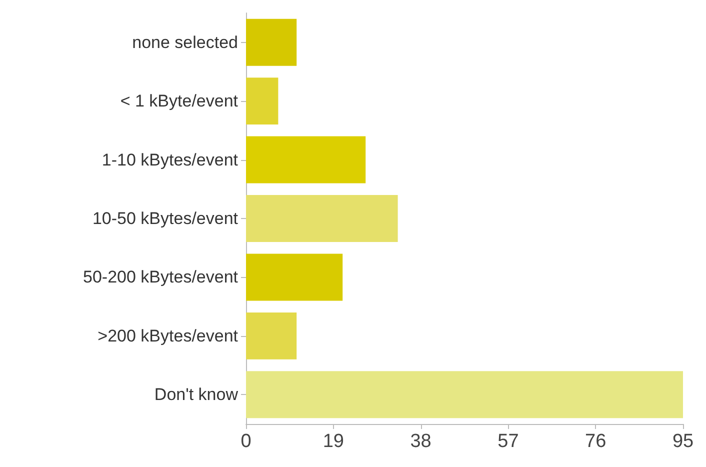  I want to click on x-tick-label: 0, so click(246, 441).